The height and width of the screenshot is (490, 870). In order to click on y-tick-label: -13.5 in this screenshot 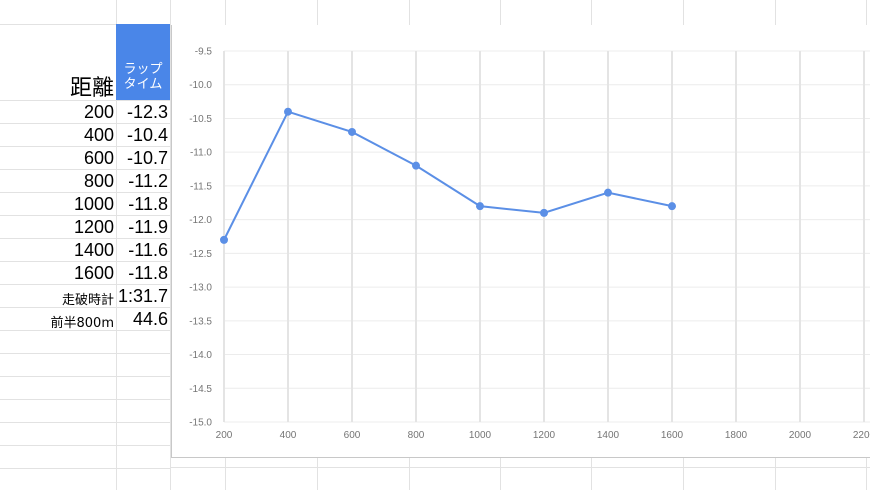, I will do `click(200, 321)`.